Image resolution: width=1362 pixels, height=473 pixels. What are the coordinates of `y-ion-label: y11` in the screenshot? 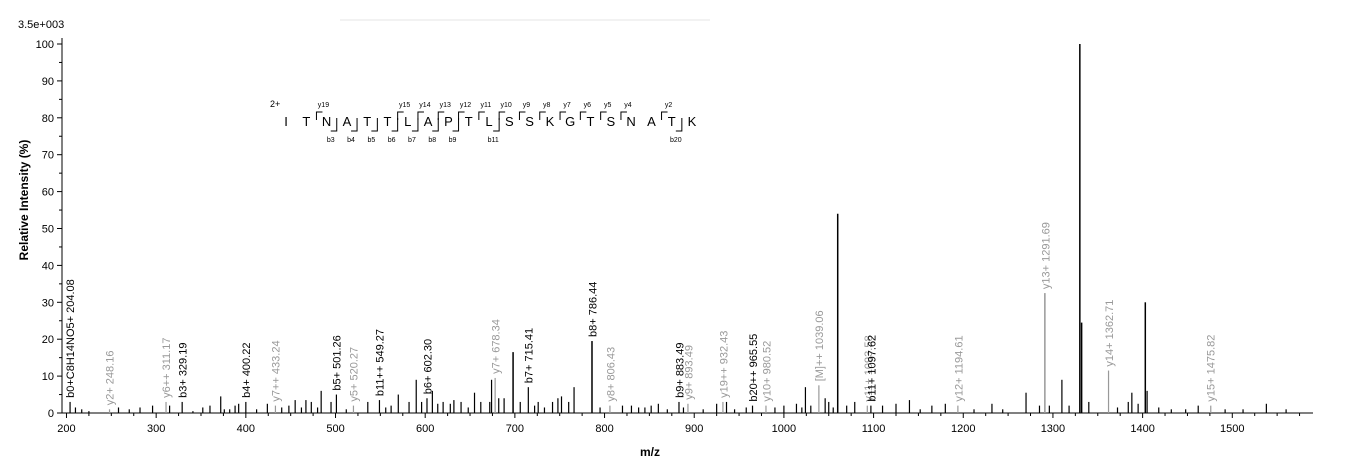 It's located at (485, 105).